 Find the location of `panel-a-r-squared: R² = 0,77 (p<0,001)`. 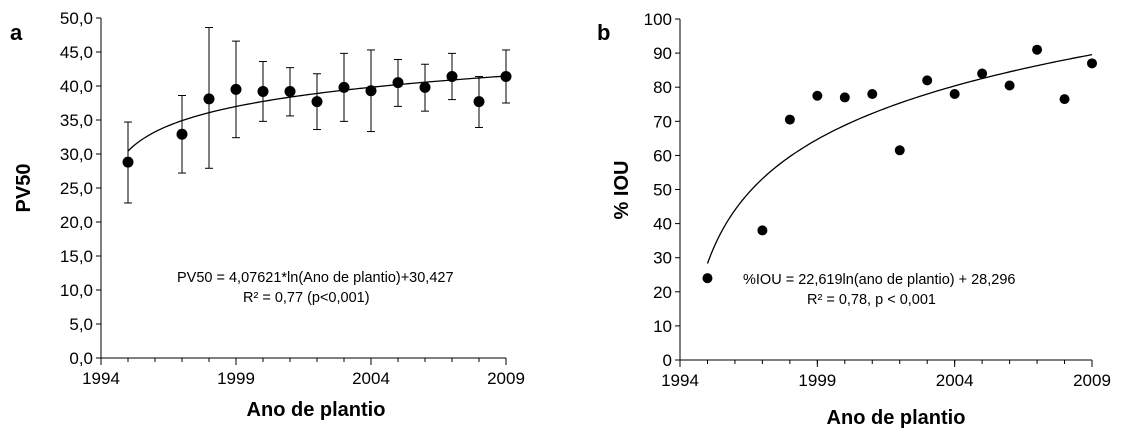

panel-a-r-squared: R² = 0,77 (p<0,001) is located at coordinates (306, 298).